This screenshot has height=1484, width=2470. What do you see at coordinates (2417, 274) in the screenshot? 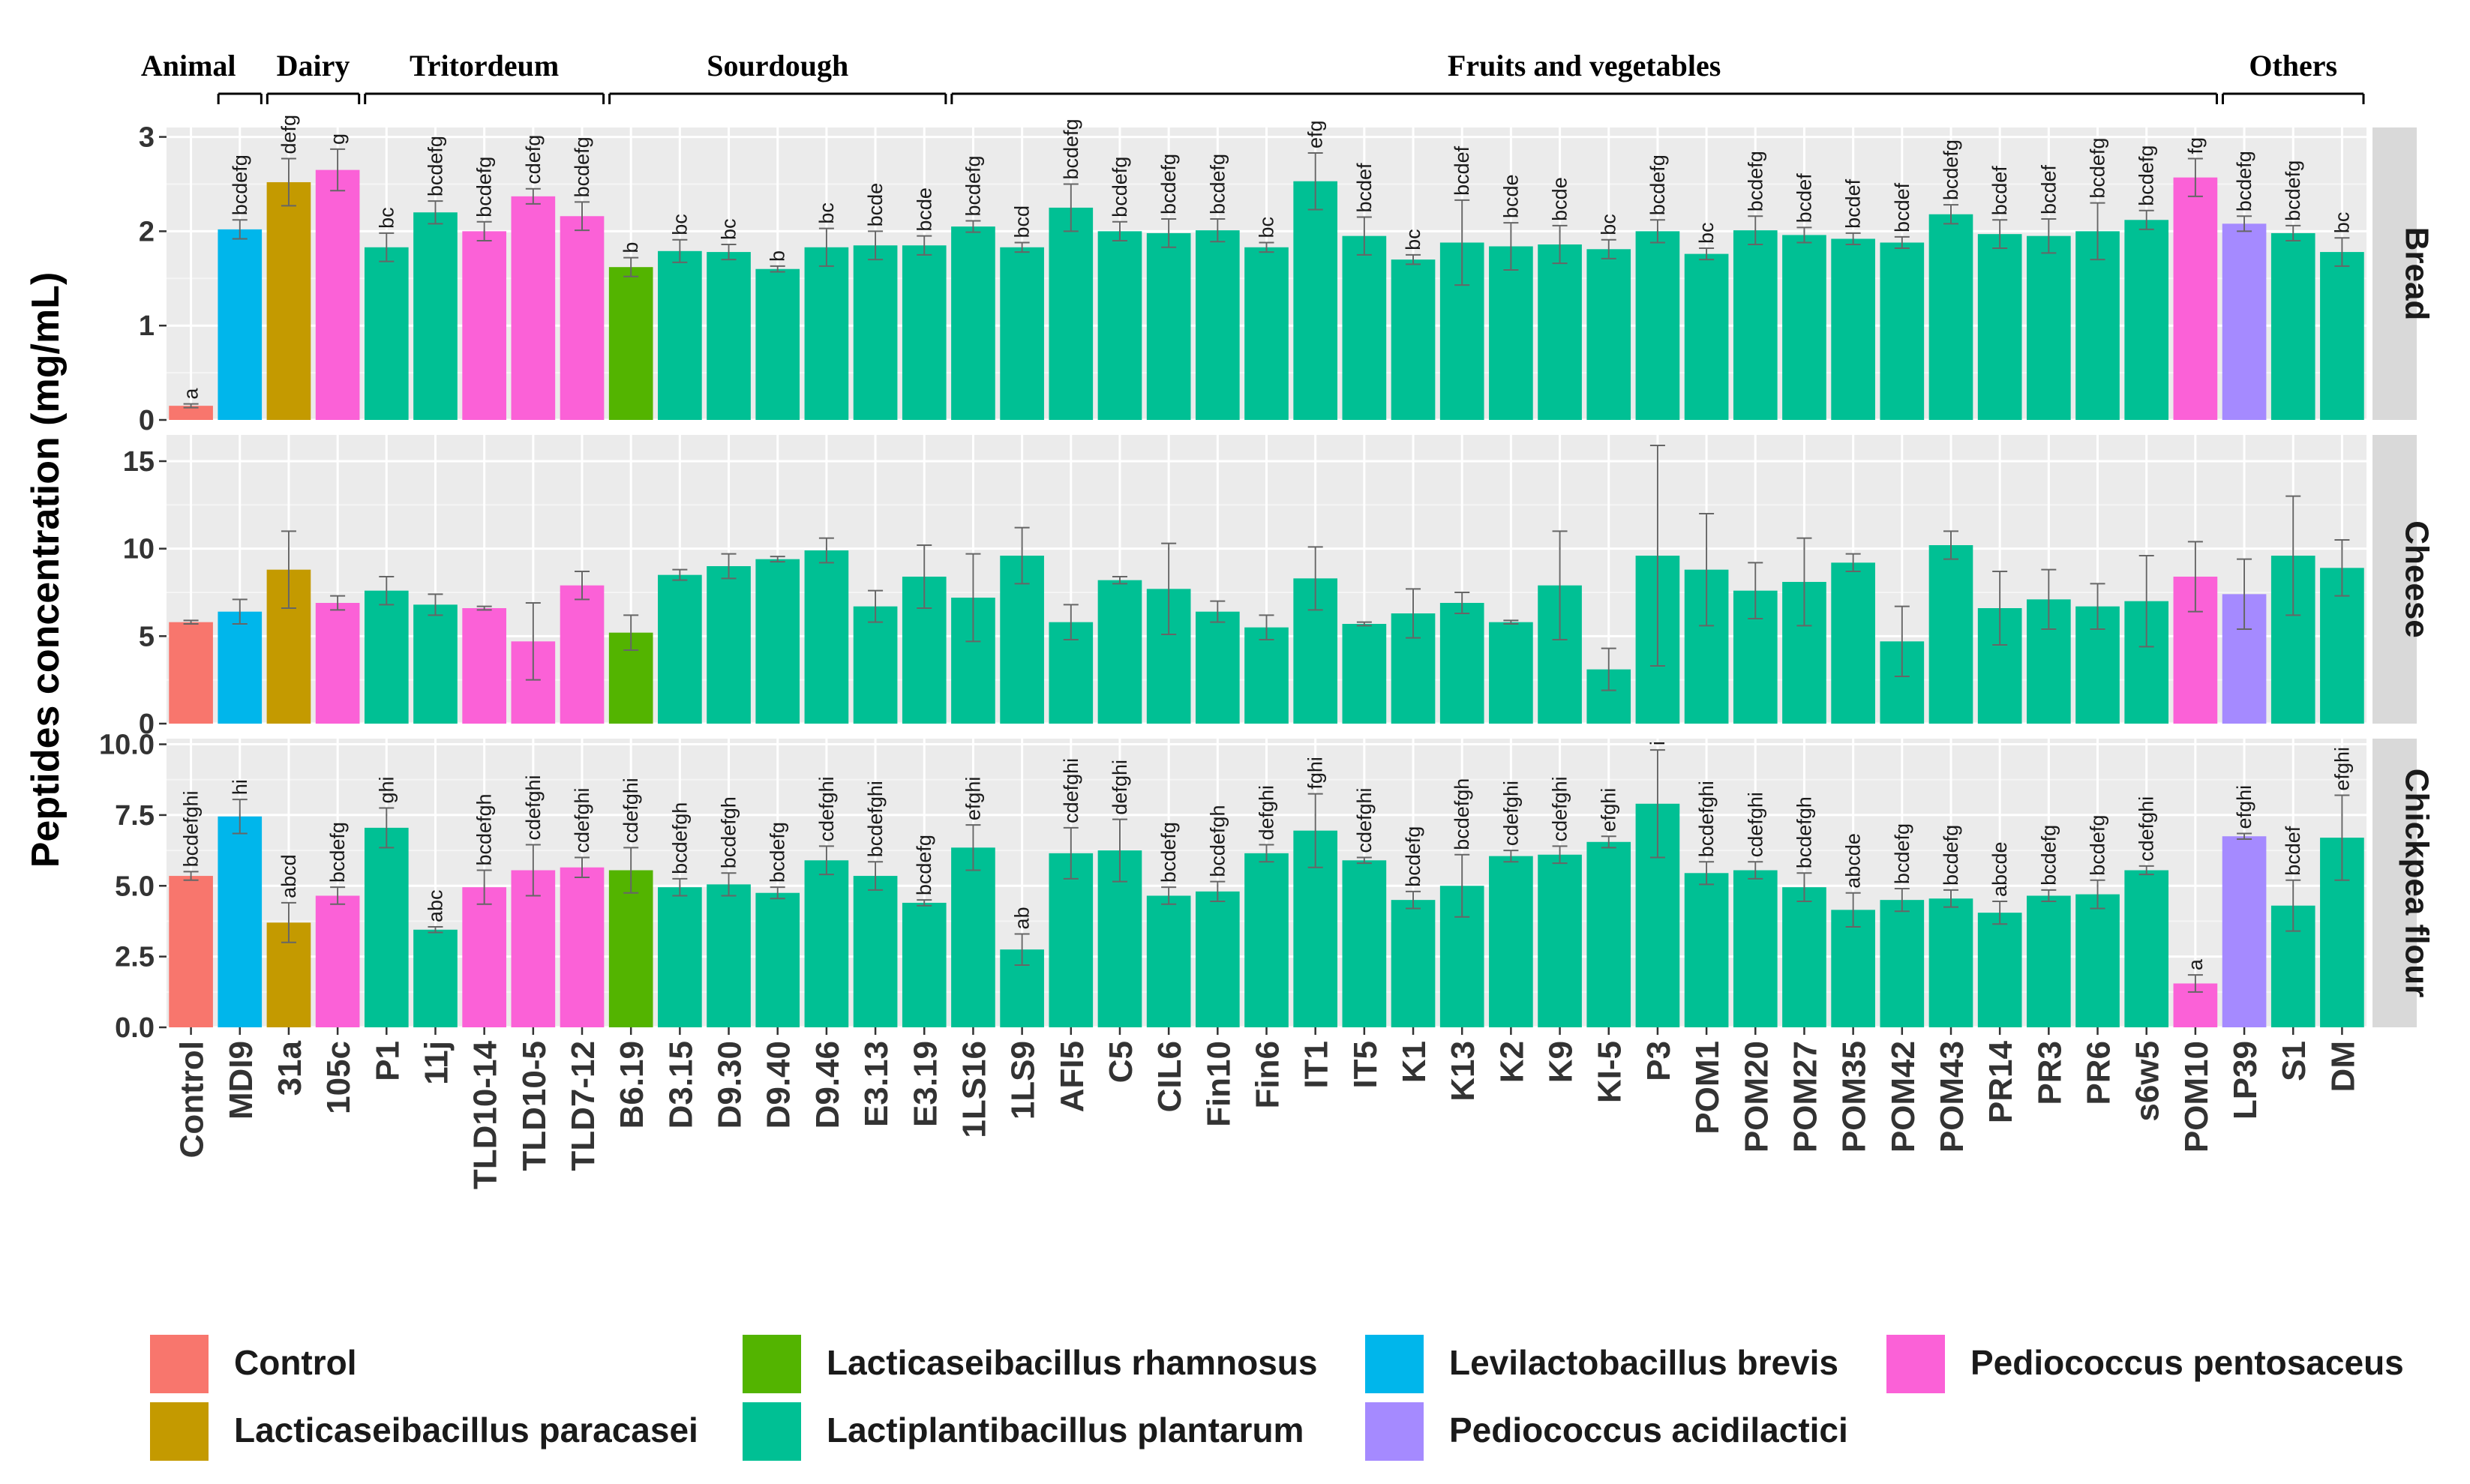
I see `facet-label: Bread` at bounding box center [2417, 274].